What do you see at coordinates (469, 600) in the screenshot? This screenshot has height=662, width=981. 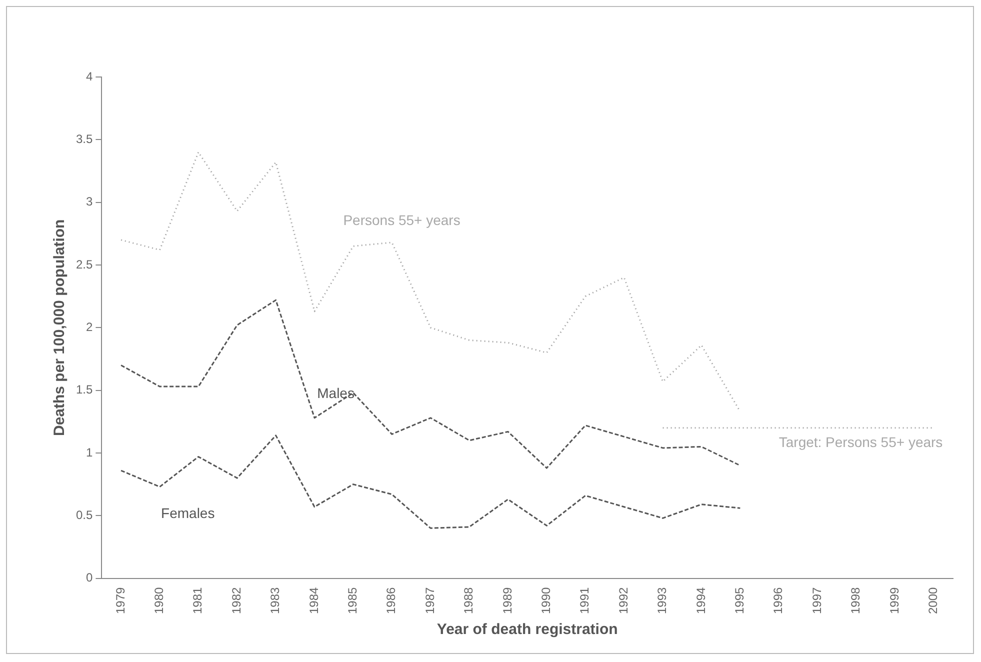 I see `x-tick-label: 1988` at bounding box center [469, 600].